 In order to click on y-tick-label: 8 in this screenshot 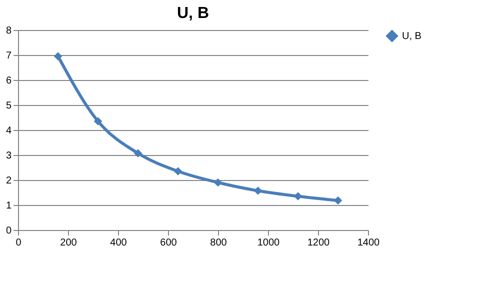, I will do `click(9, 31)`.